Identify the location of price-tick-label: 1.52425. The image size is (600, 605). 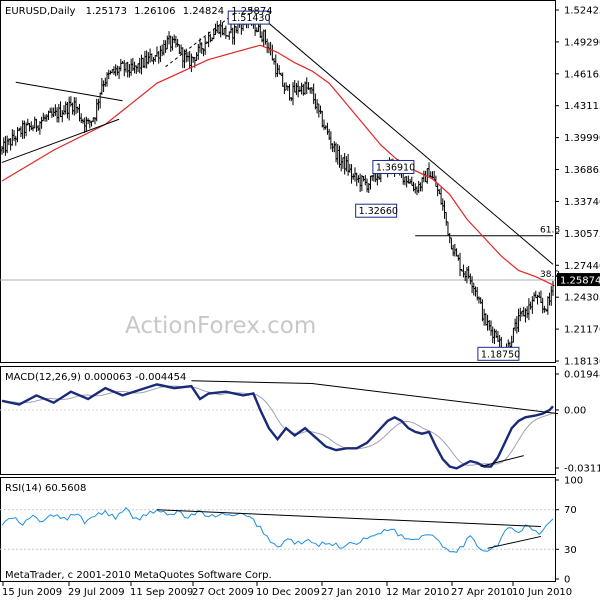
(582, 11).